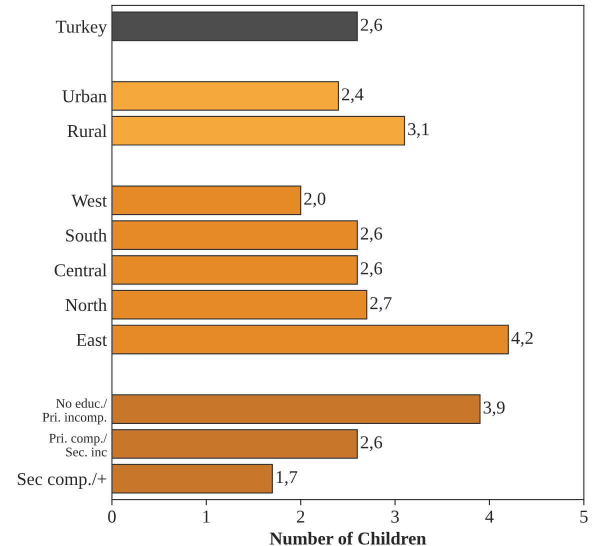  What do you see at coordinates (353, 96) in the screenshot?
I see `data-label: 2,4` at bounding box center [353, 96].